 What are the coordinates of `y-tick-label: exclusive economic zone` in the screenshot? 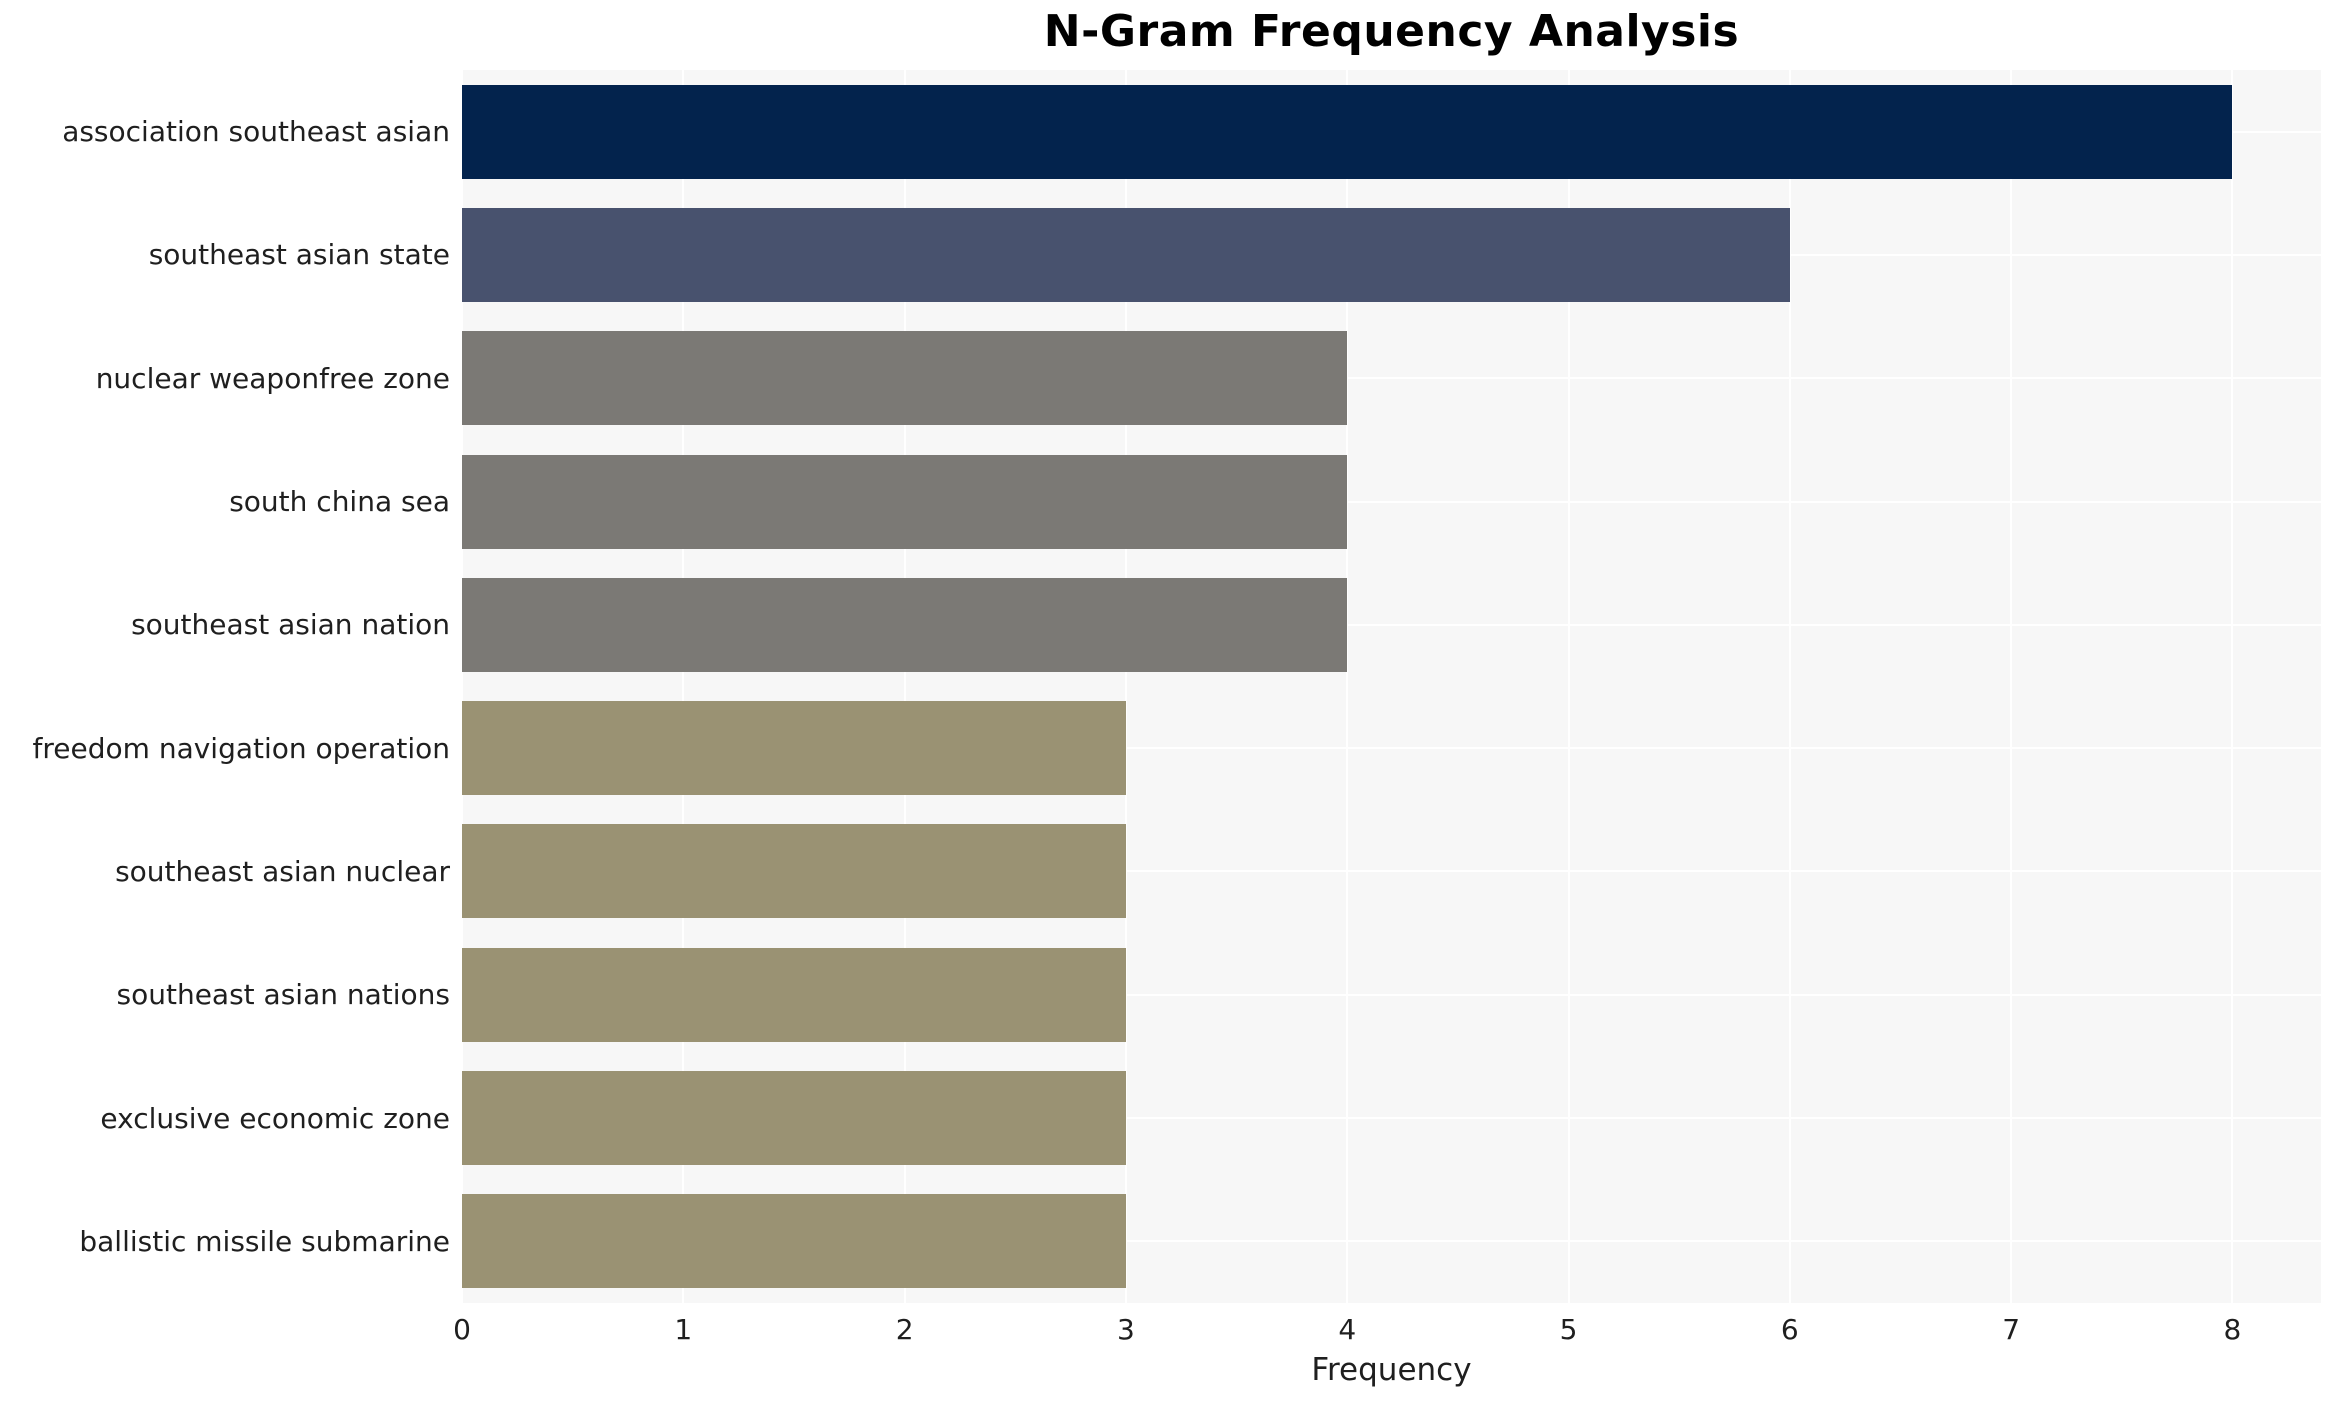 It's located at (275, 1118).